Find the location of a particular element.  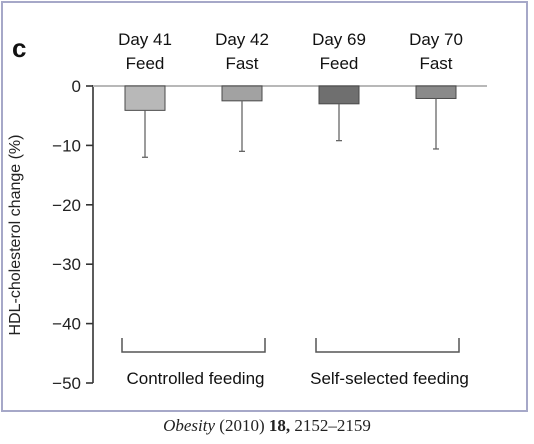

y-tick-label: −30 is located at coordinates (66, 264).